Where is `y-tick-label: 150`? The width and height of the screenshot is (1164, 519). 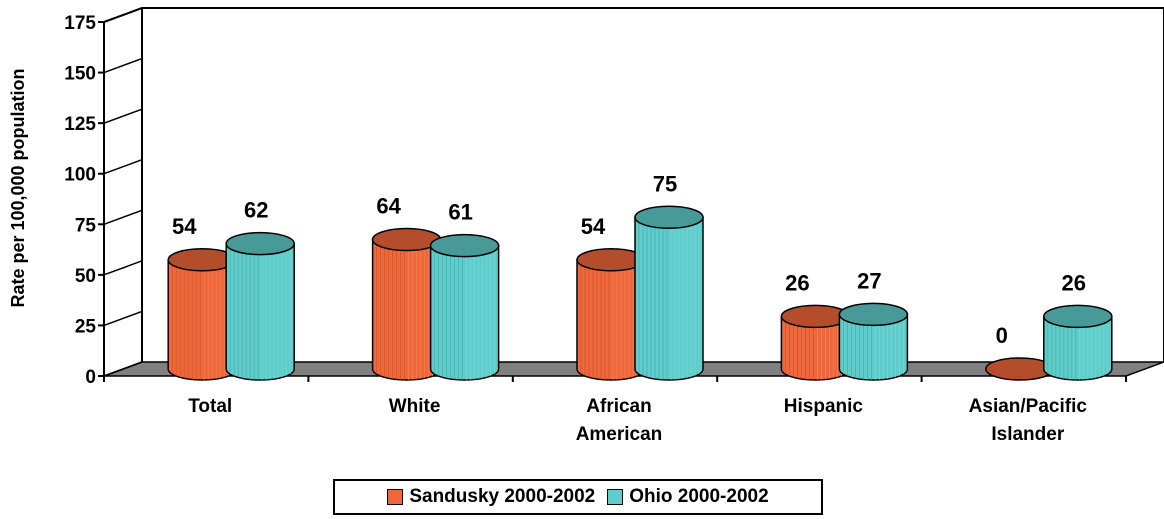
y-tick-label: 150 is located at coordinates (80, 74).